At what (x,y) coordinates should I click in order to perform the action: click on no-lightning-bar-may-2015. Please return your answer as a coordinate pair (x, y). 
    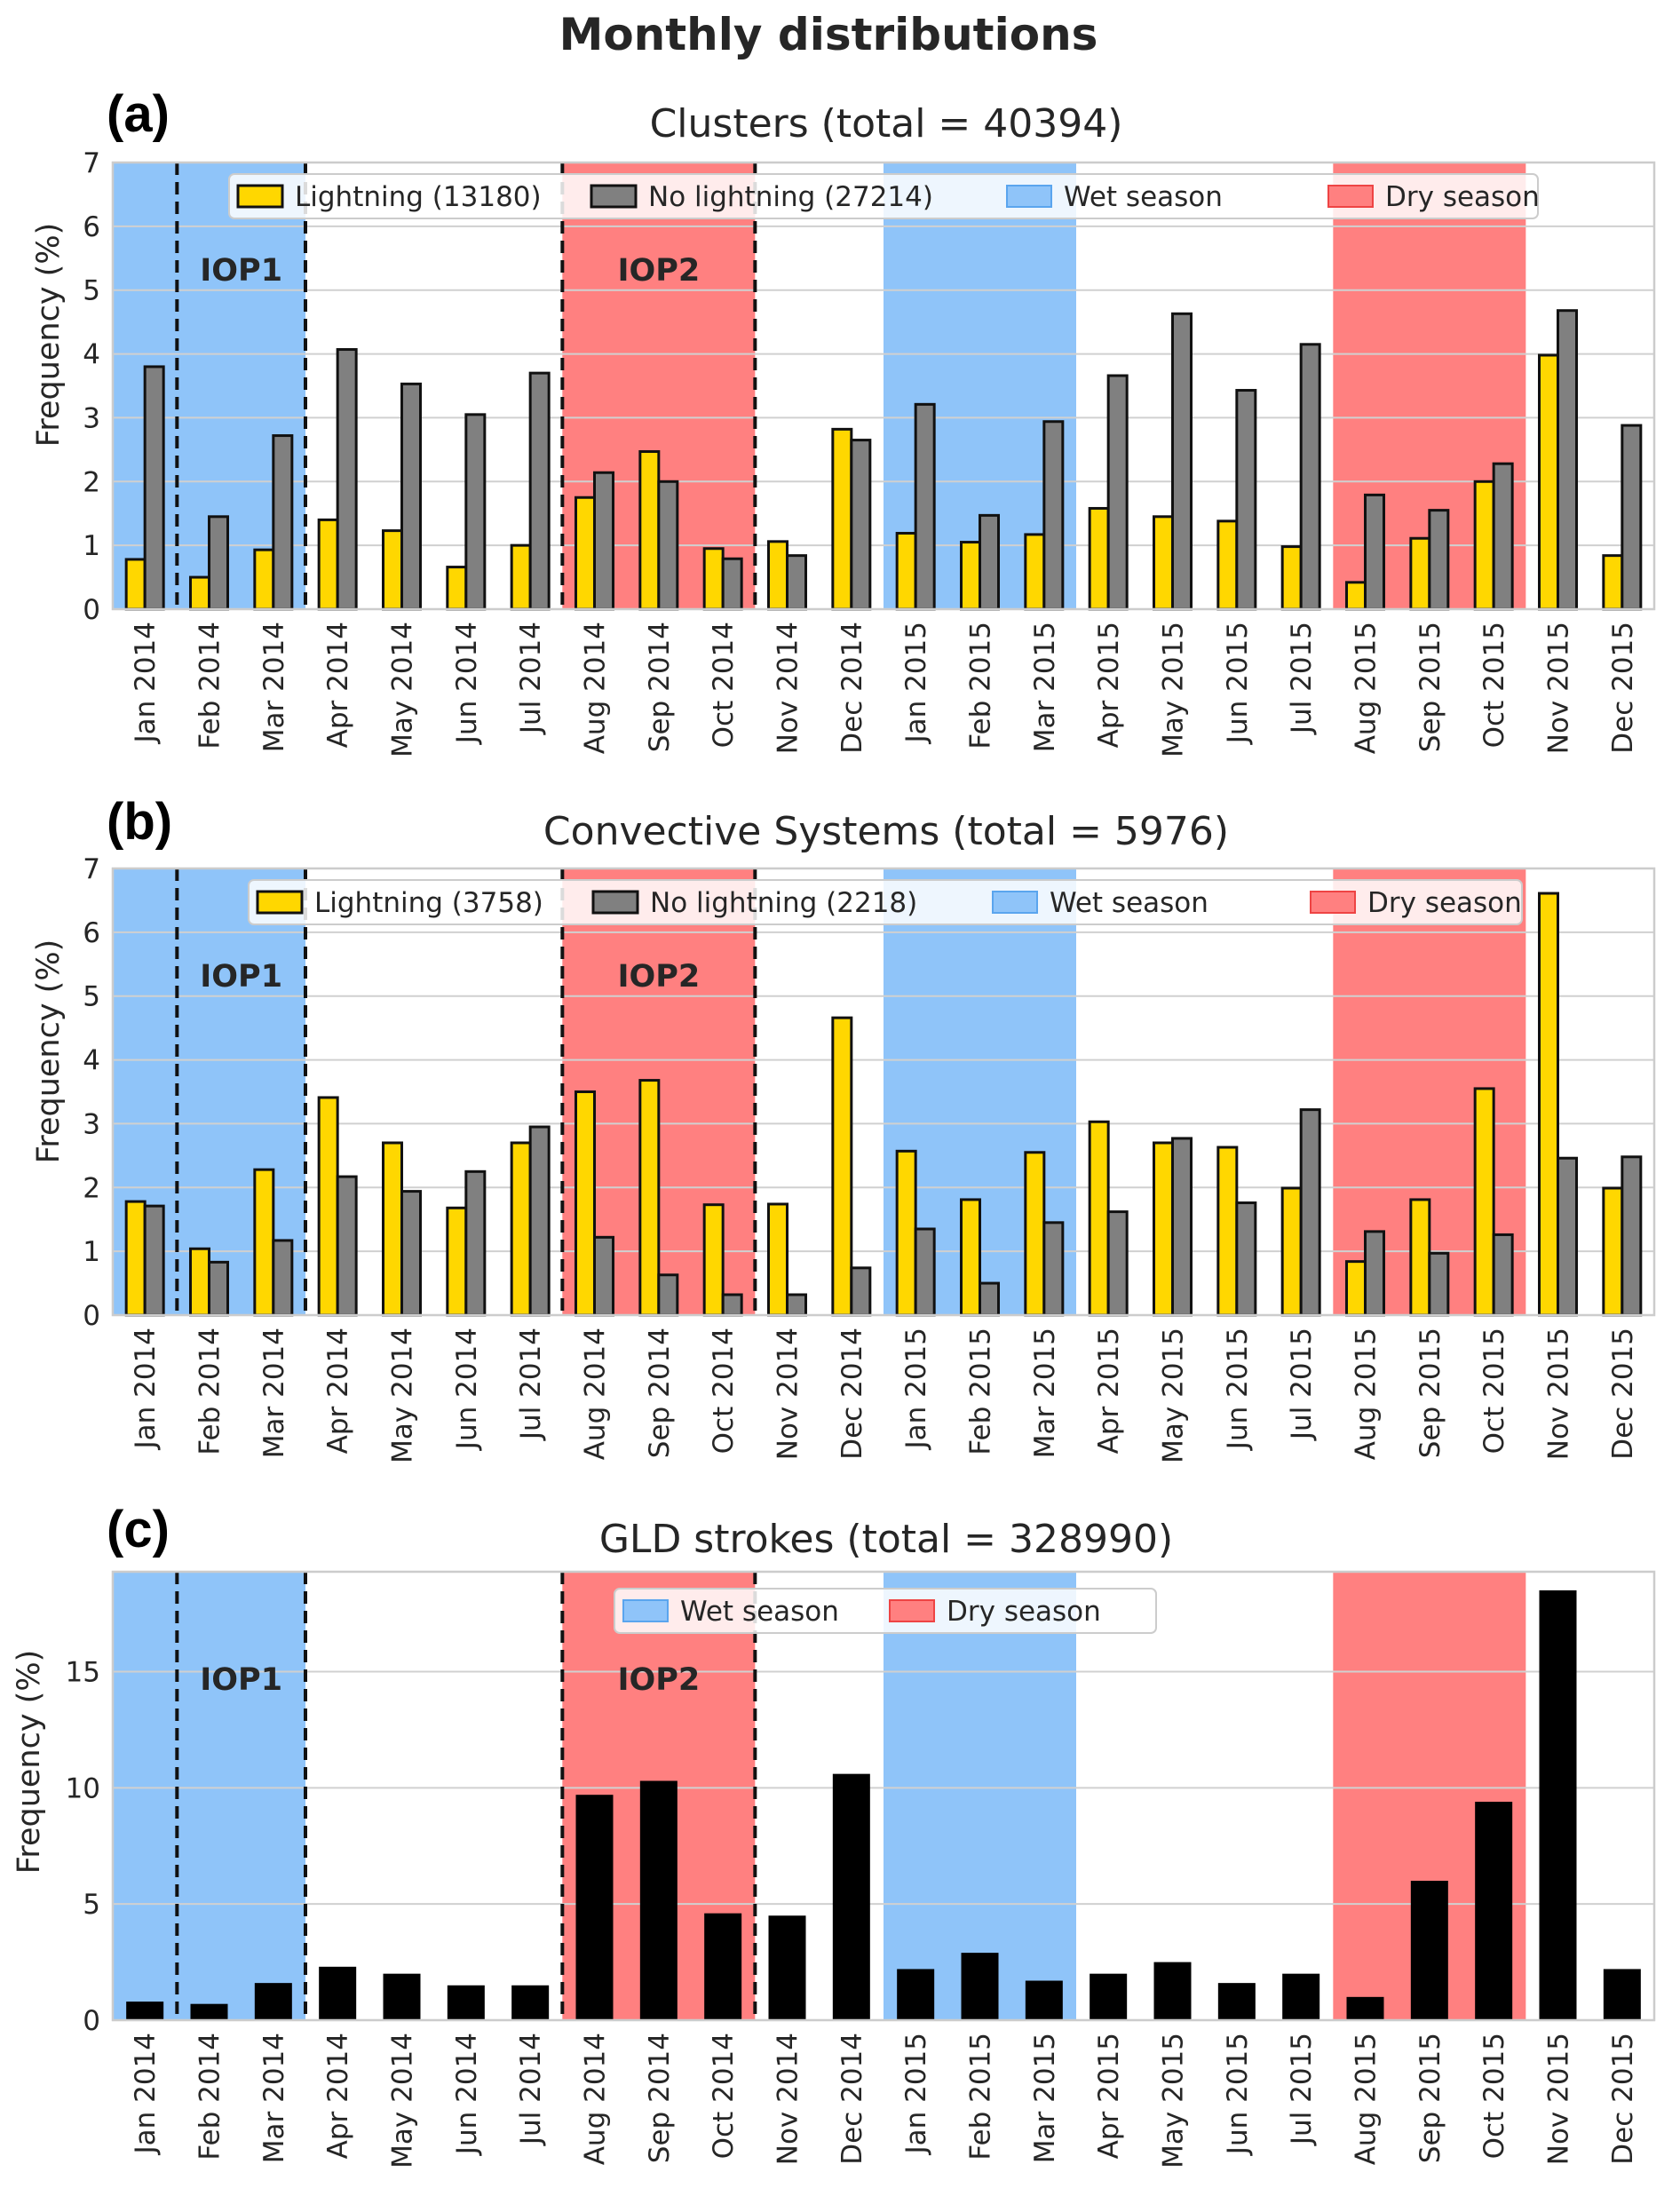
    Looking at the image, I should click on (1182, 461).